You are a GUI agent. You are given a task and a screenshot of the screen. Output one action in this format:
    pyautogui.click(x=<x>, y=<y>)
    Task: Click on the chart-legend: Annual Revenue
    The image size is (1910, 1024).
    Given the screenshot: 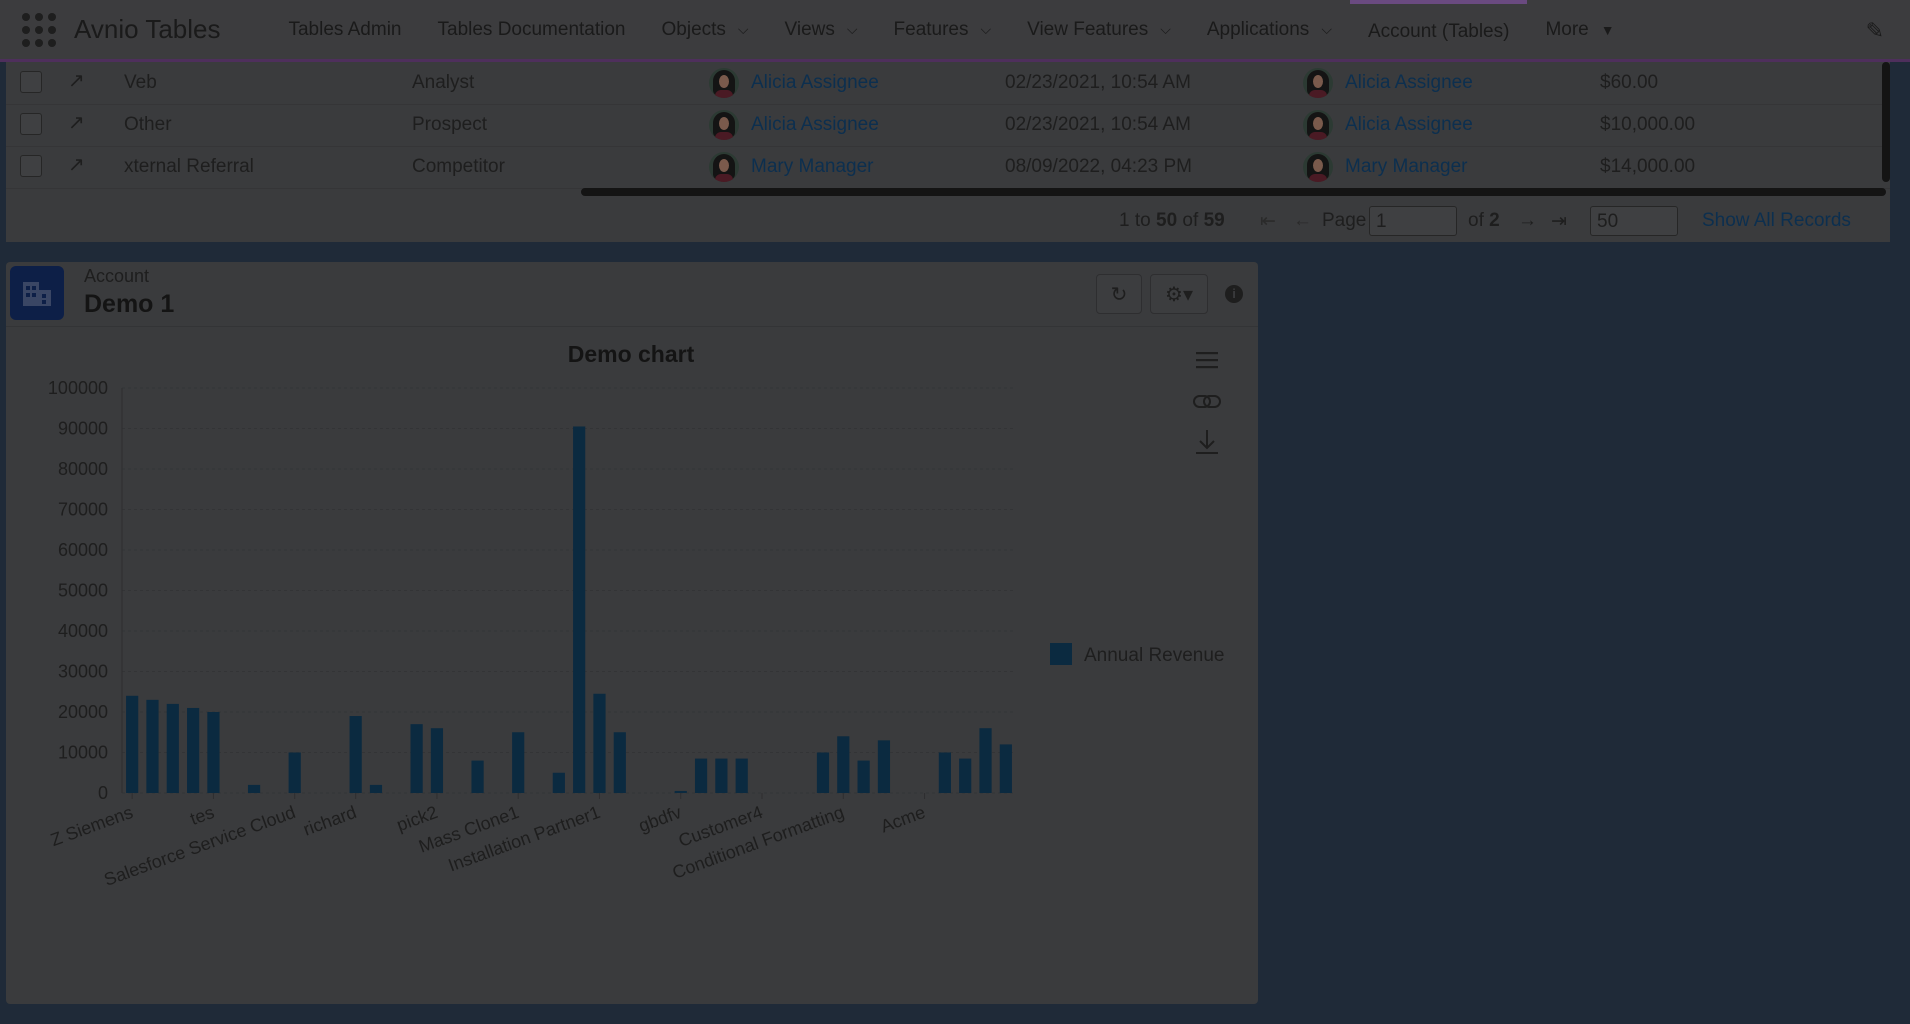 What is the action you would take?
    pyautogui.click(x=1137, y=654)
    